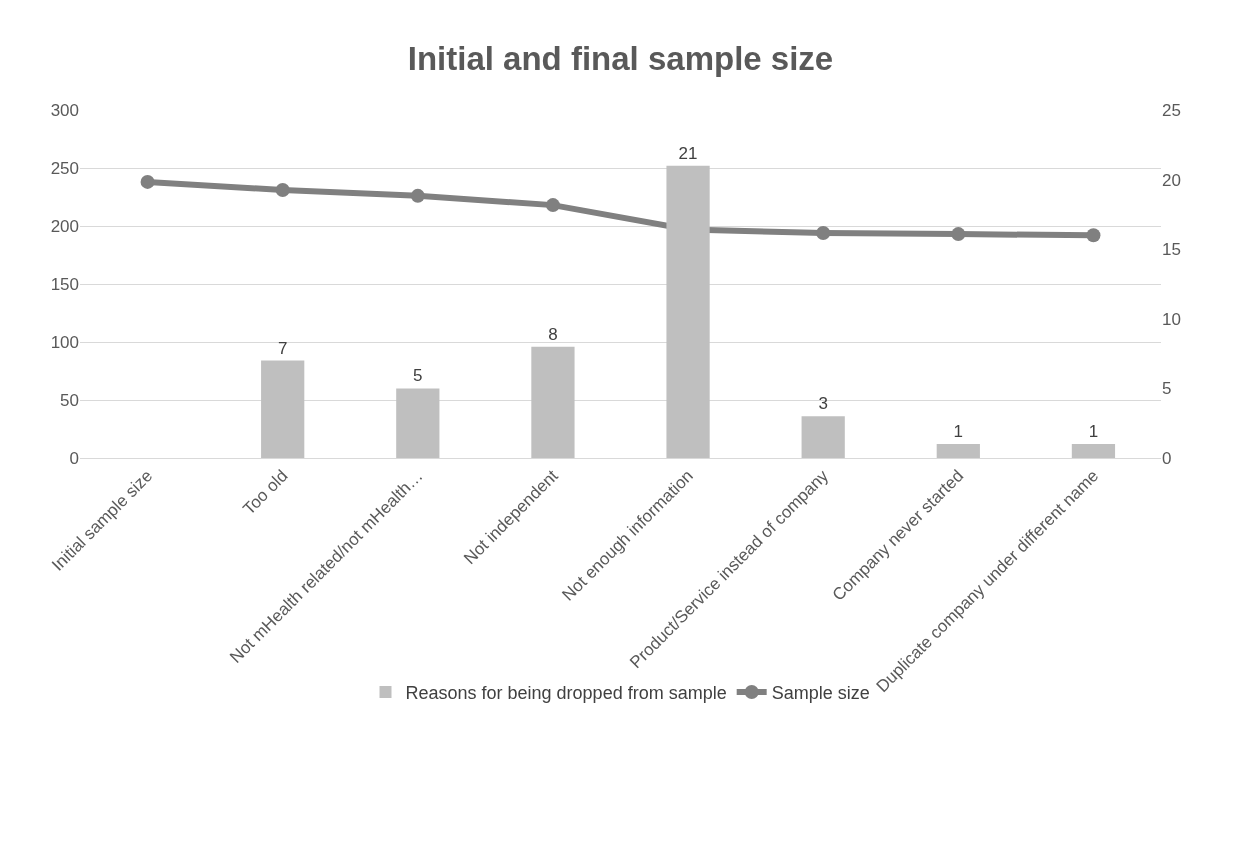  What do you see at coordinates (64, 110) in the screenshot?
I see `y-tick-label: 300` at bounding box center [64, 110].